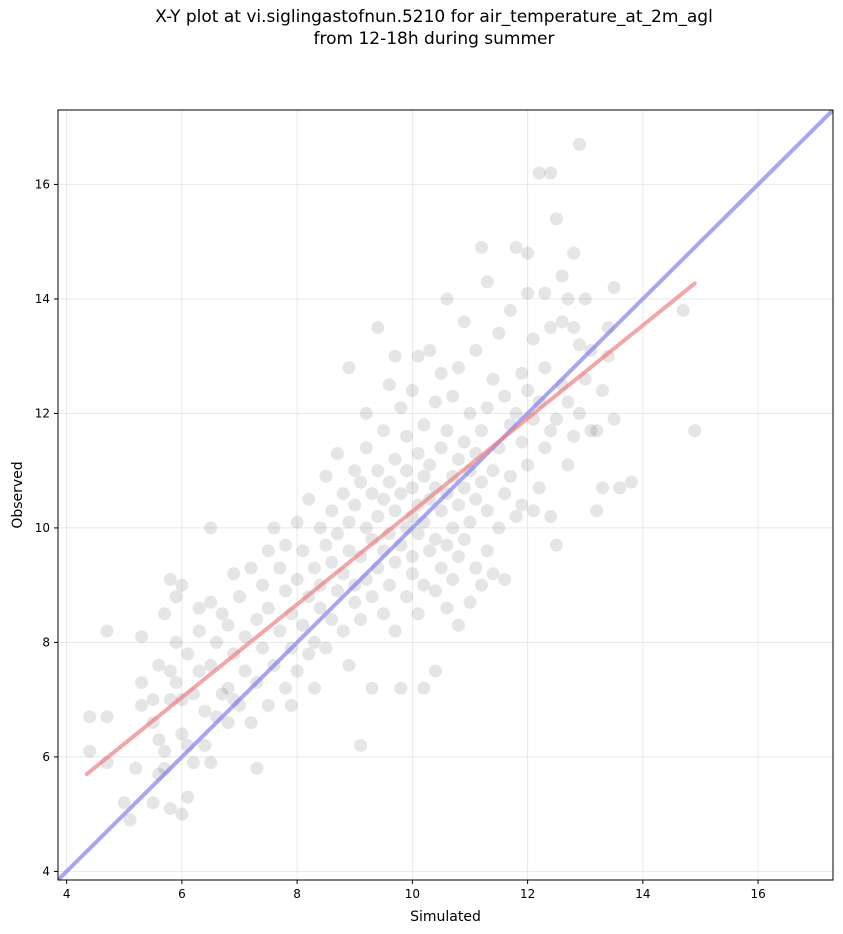  Describe the element at coordinates (297, 894) in the screenshot. I see `x-tick-label: 8` at that location.